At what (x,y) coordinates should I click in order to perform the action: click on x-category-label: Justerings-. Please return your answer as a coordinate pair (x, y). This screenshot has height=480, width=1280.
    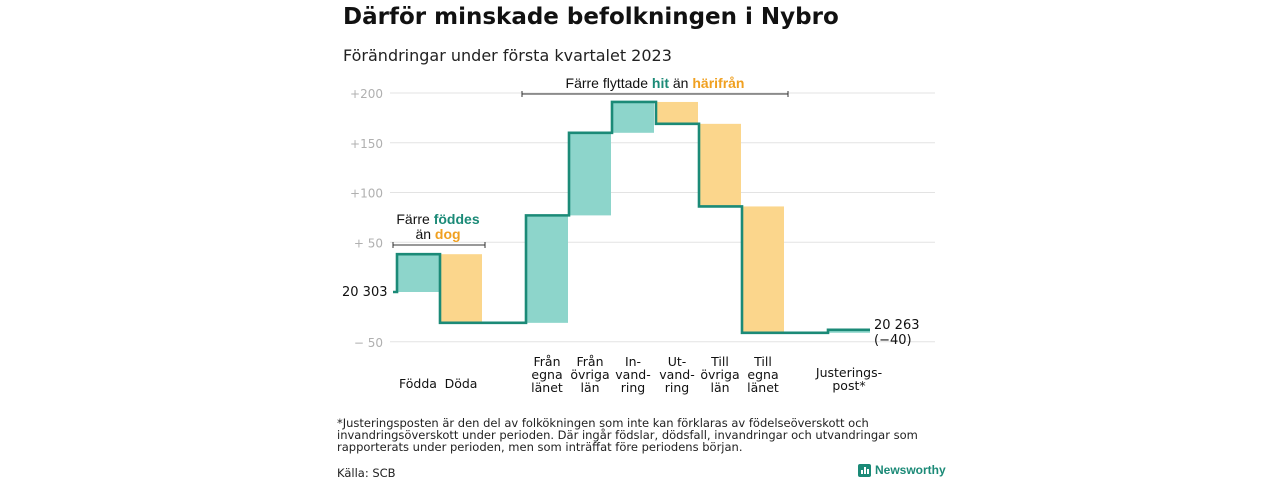
    Looking at the image, I should click on (848, 372).